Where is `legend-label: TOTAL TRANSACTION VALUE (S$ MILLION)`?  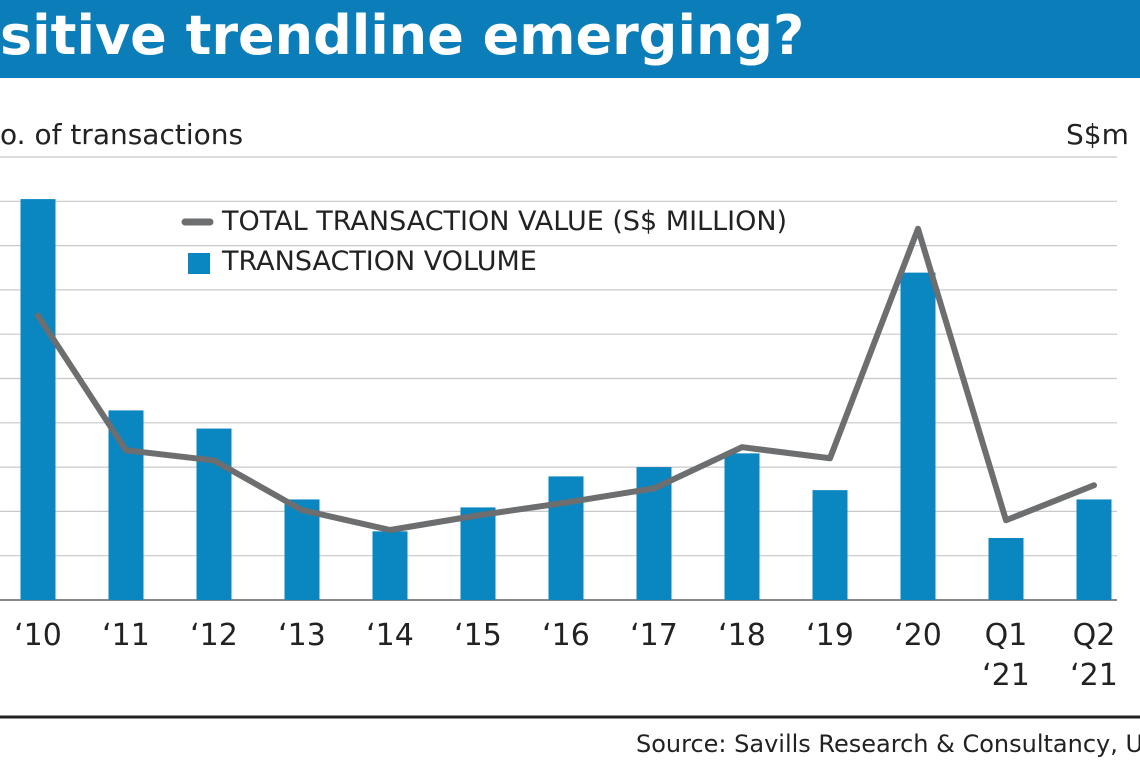 legend-label: TOTAL TRANSACTION VALUE (S$ MILLION) is located at coordinates (505, 221).